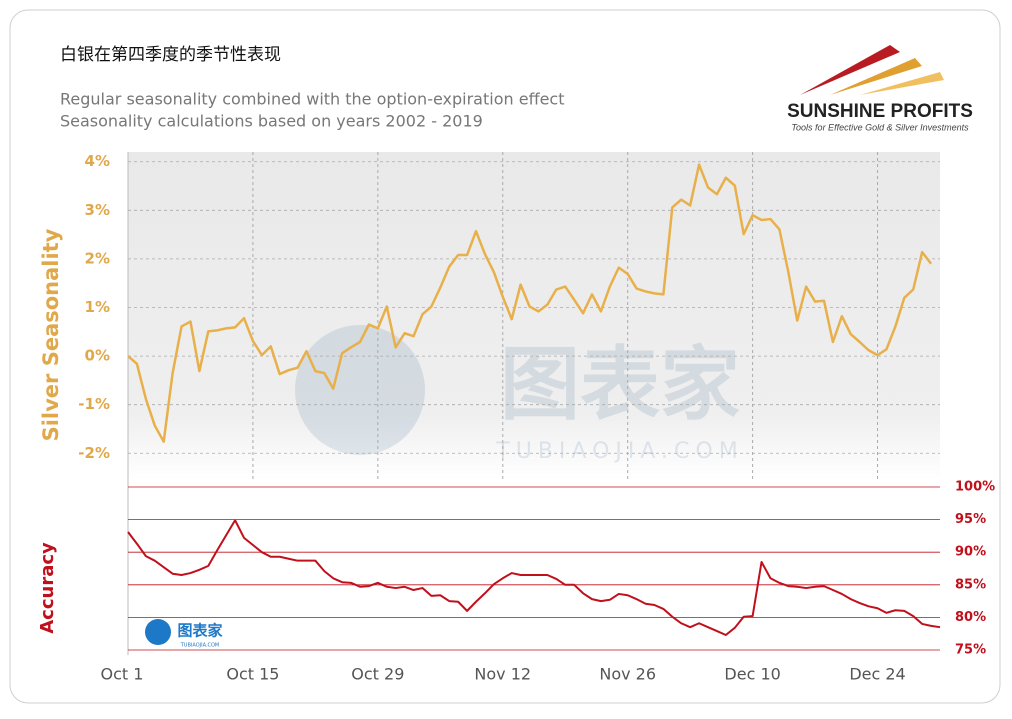  I want to click on small-logo: 图表家 TUBIAOJIA.COM, so click(184, 634).